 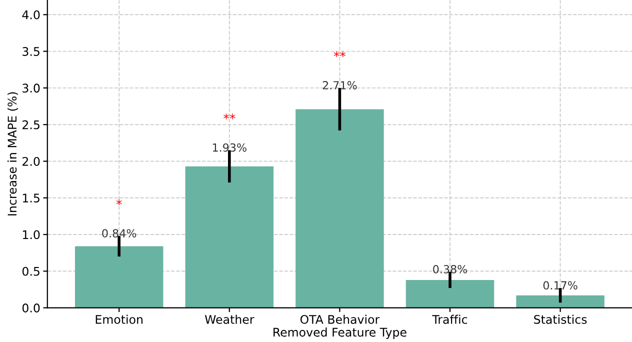 What do you see at coordinates (31, 15) in the screenshot?
I see `y-tick-label: 4.0` at bounding box center [31, 15].